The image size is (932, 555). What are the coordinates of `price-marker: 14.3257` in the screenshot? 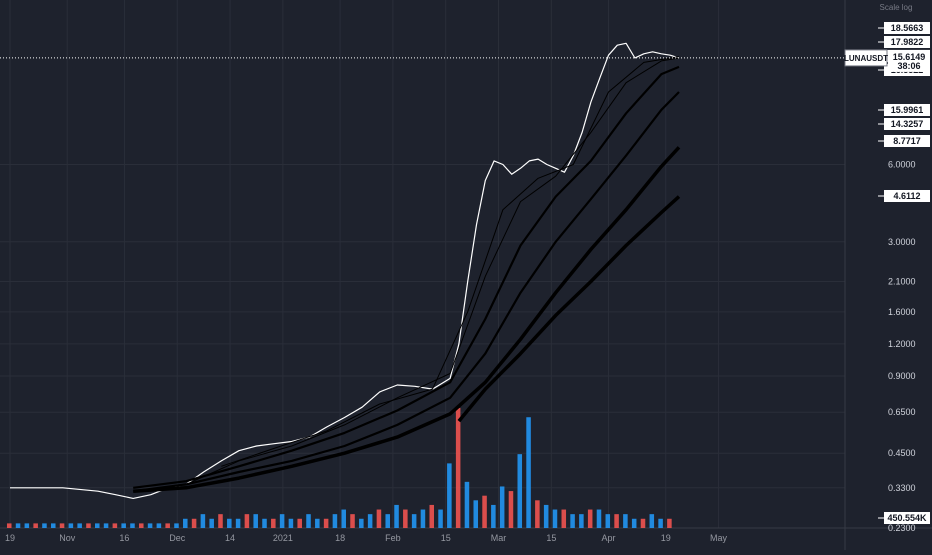 It's located at (904, 124).